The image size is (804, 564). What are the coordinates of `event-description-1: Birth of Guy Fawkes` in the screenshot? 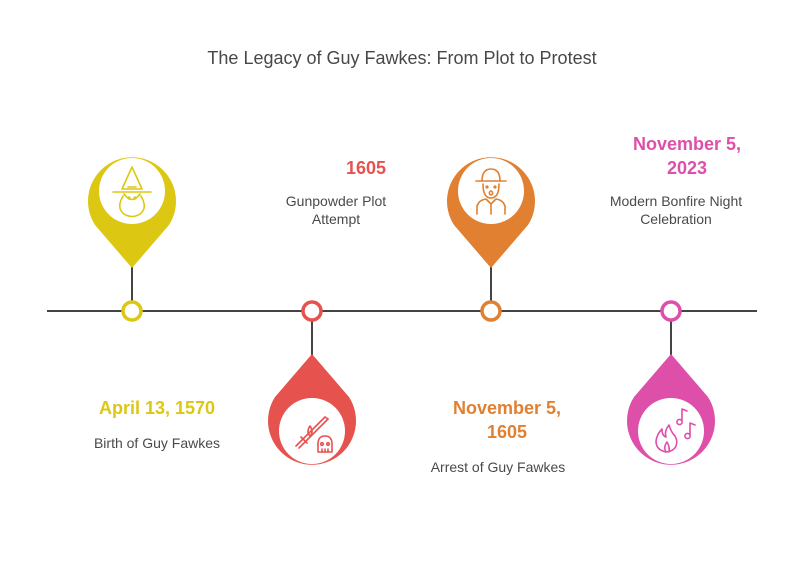 It's located at (157, 443).